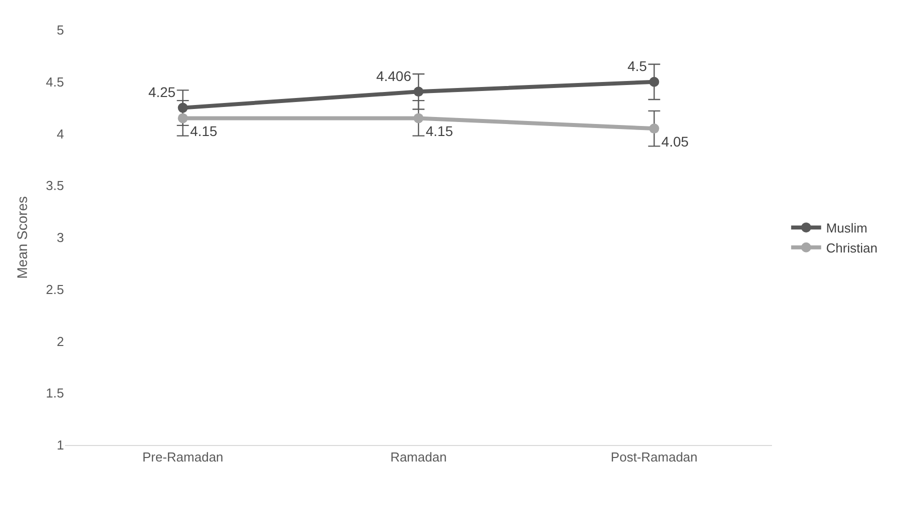 The width and height of the screenshot is (902, 515). What do you see at coordinates (60, 445) in the screenshot?
I see `y-tick-label: 1` at bounding box center [60, 445].